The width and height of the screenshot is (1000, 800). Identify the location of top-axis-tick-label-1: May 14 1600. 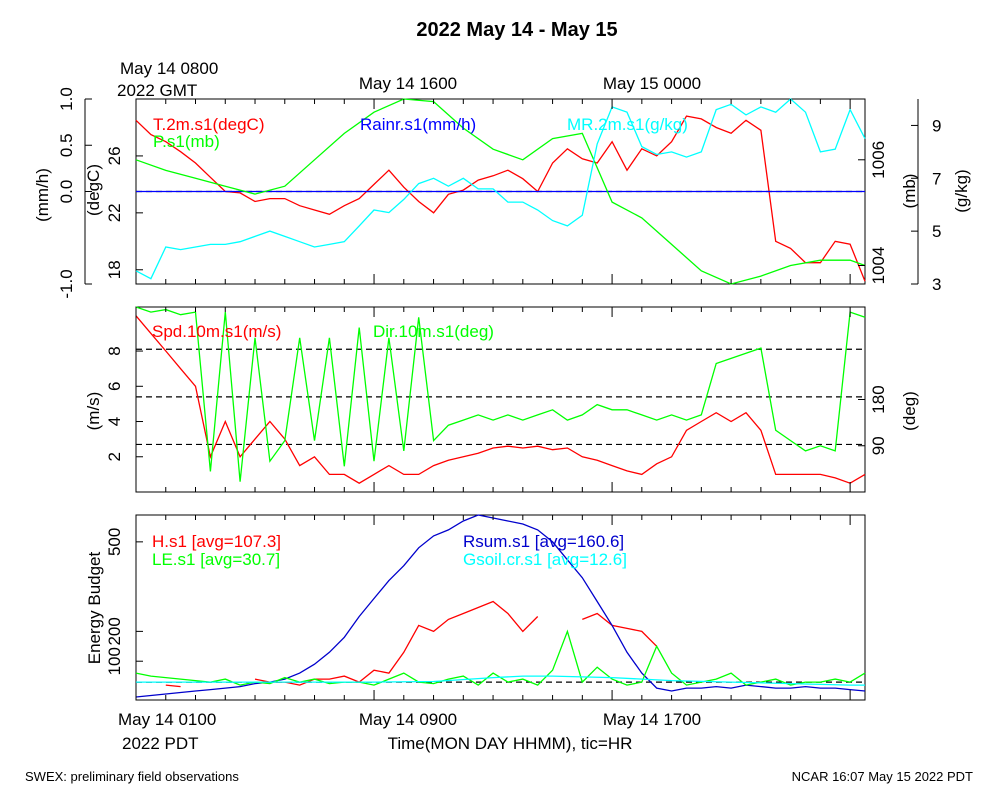
(408, 83).